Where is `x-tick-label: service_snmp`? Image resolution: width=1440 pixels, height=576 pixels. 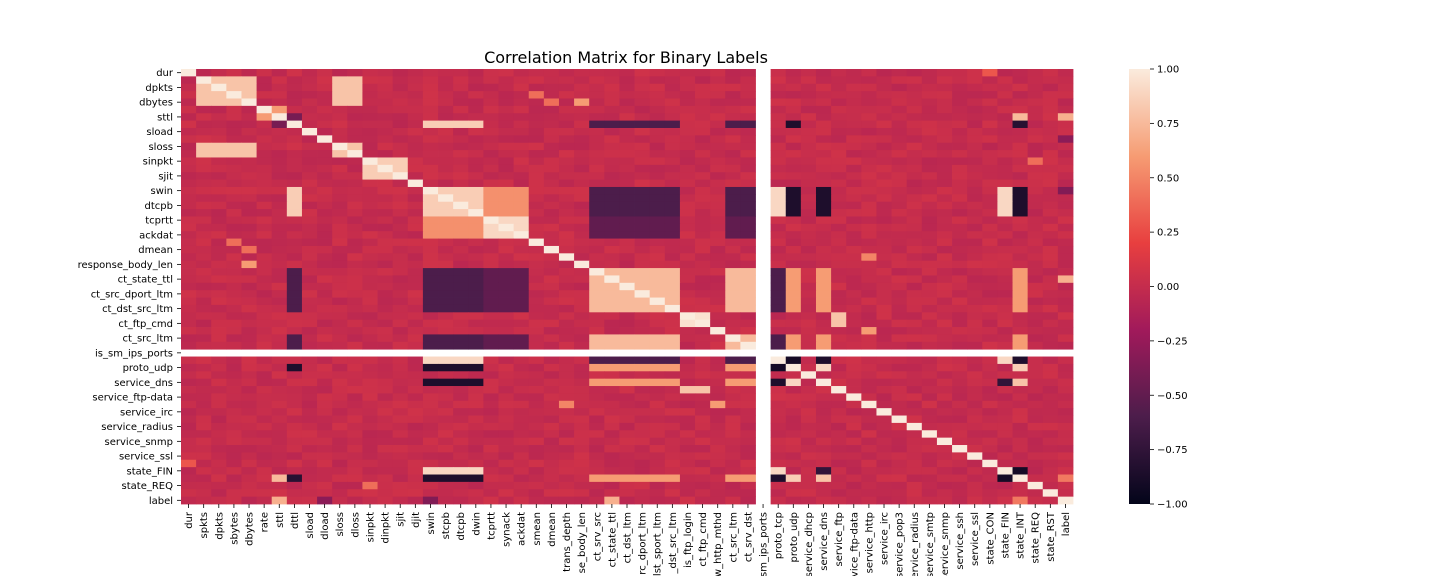
x-tick-label: service_snmp is located at coordinates (945, 544).